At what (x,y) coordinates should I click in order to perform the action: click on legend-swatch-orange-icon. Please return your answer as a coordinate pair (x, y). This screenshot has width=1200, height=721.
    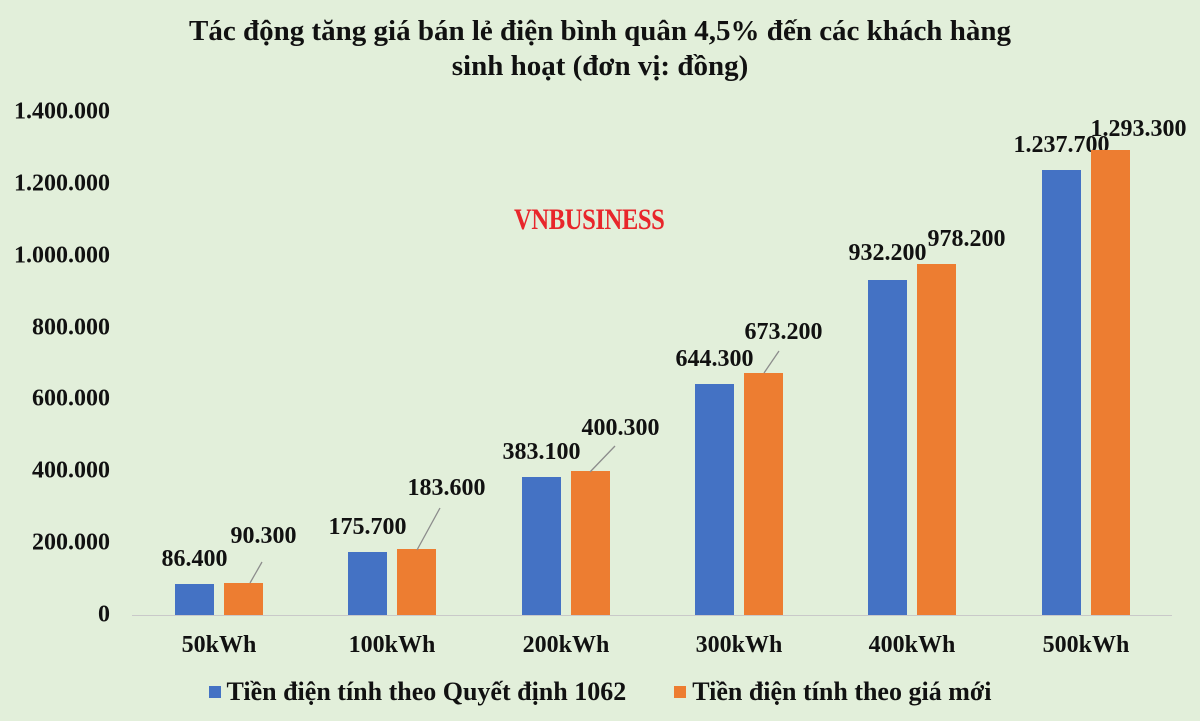
    Looking at the image, I should click on (680, 692).